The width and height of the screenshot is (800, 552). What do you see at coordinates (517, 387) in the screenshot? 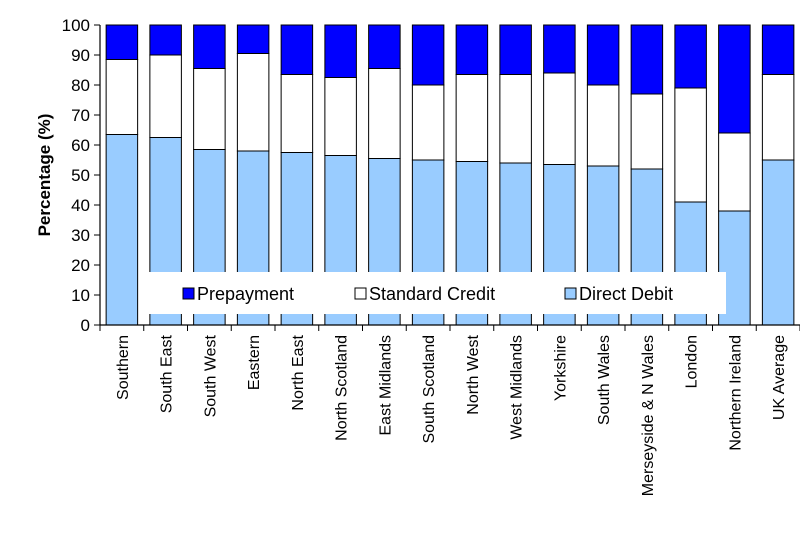
I see `x-category-label: West Midlands` at bounding box center [517, 387].